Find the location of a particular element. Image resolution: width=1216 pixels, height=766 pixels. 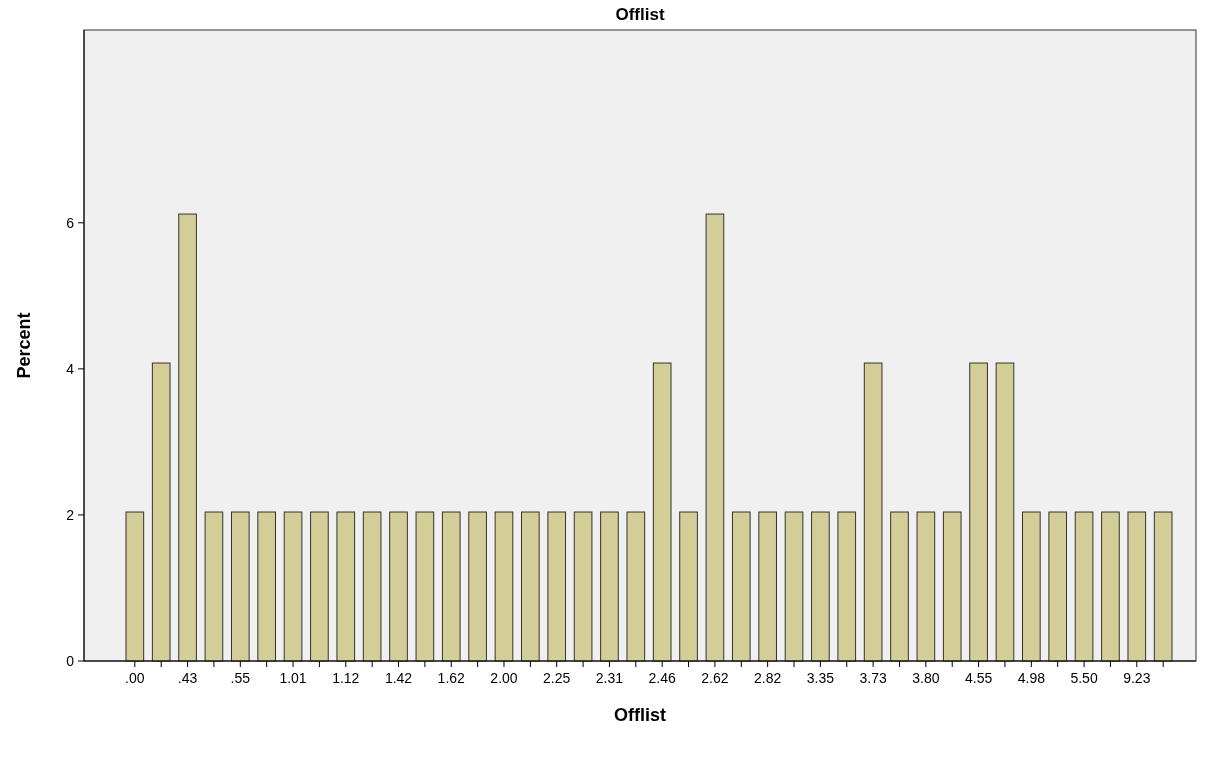

x-tick-label: 2.82 is located at coordinates (768, 678).